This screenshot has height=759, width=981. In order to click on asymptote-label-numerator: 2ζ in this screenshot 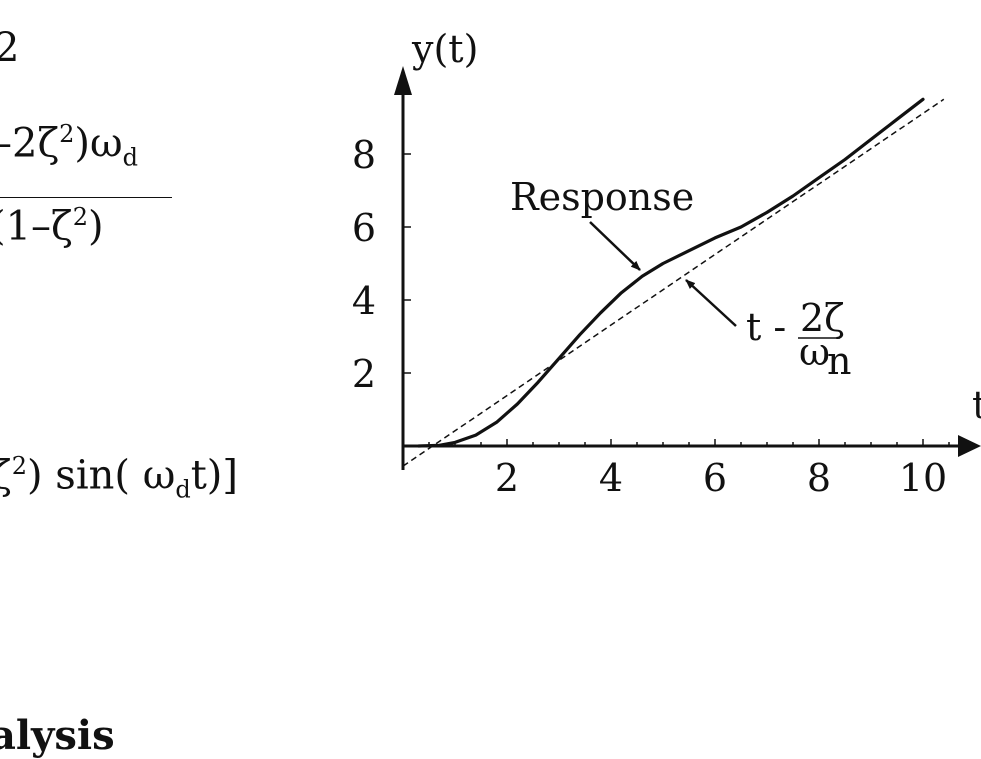, I will do `click(822, 318)`.